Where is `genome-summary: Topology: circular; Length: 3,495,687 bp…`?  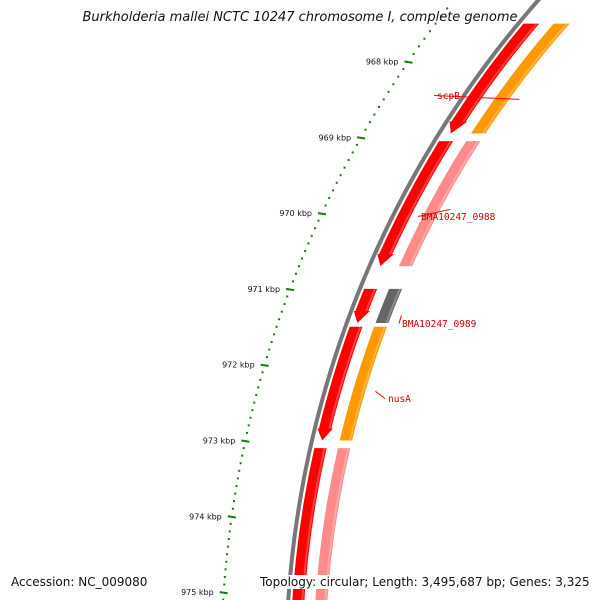 genome-summary: Topology: circular; Length: 3,495,687 bp… is located at coordinates (425, 582).